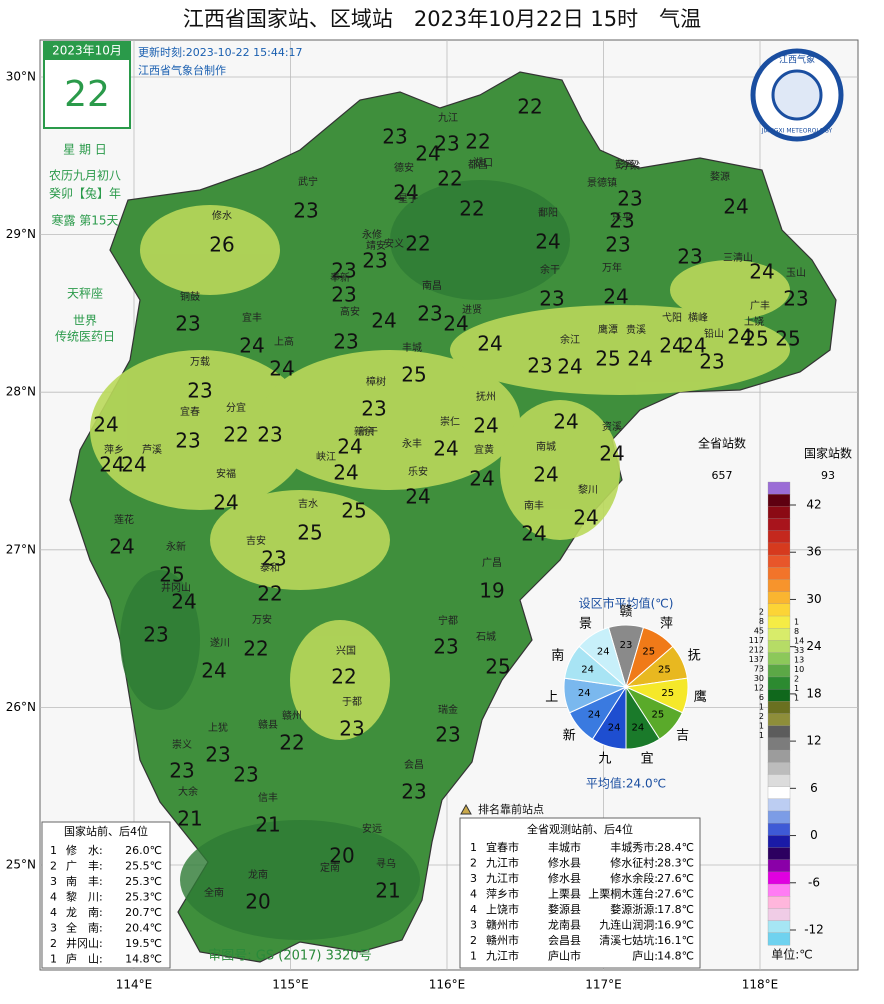 Image resolution: width=884 pixels, height=1004 pixels. What do you see at coordinates (622, 218) in the screenshot?
I see `city-name: 乐平` at bounding box center [622, 218].